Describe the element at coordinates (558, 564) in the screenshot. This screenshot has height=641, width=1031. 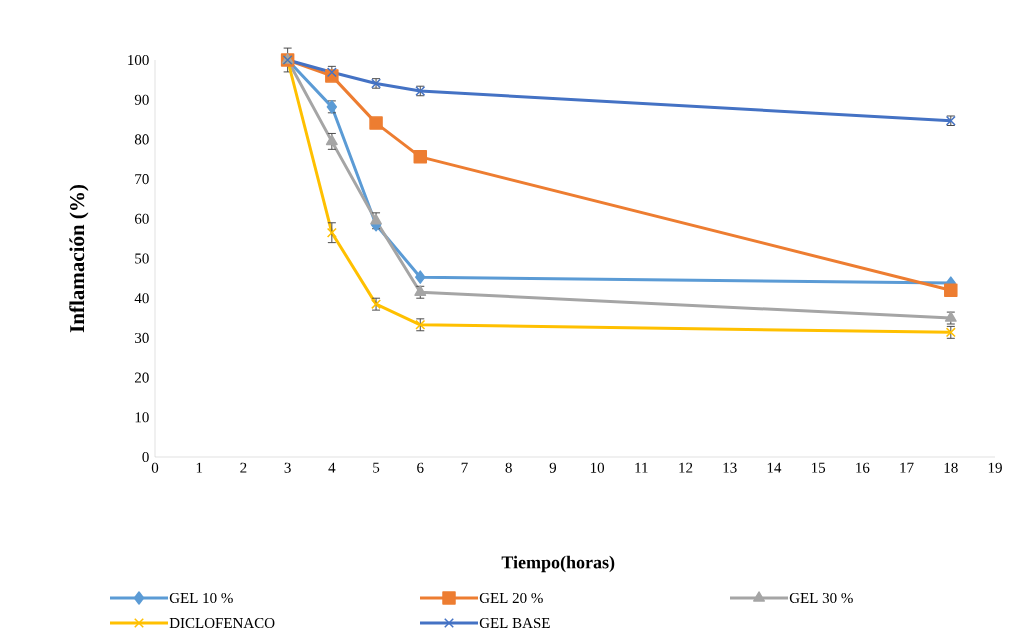
I see `x-axis-title: Tiempo(horas)` at that location.